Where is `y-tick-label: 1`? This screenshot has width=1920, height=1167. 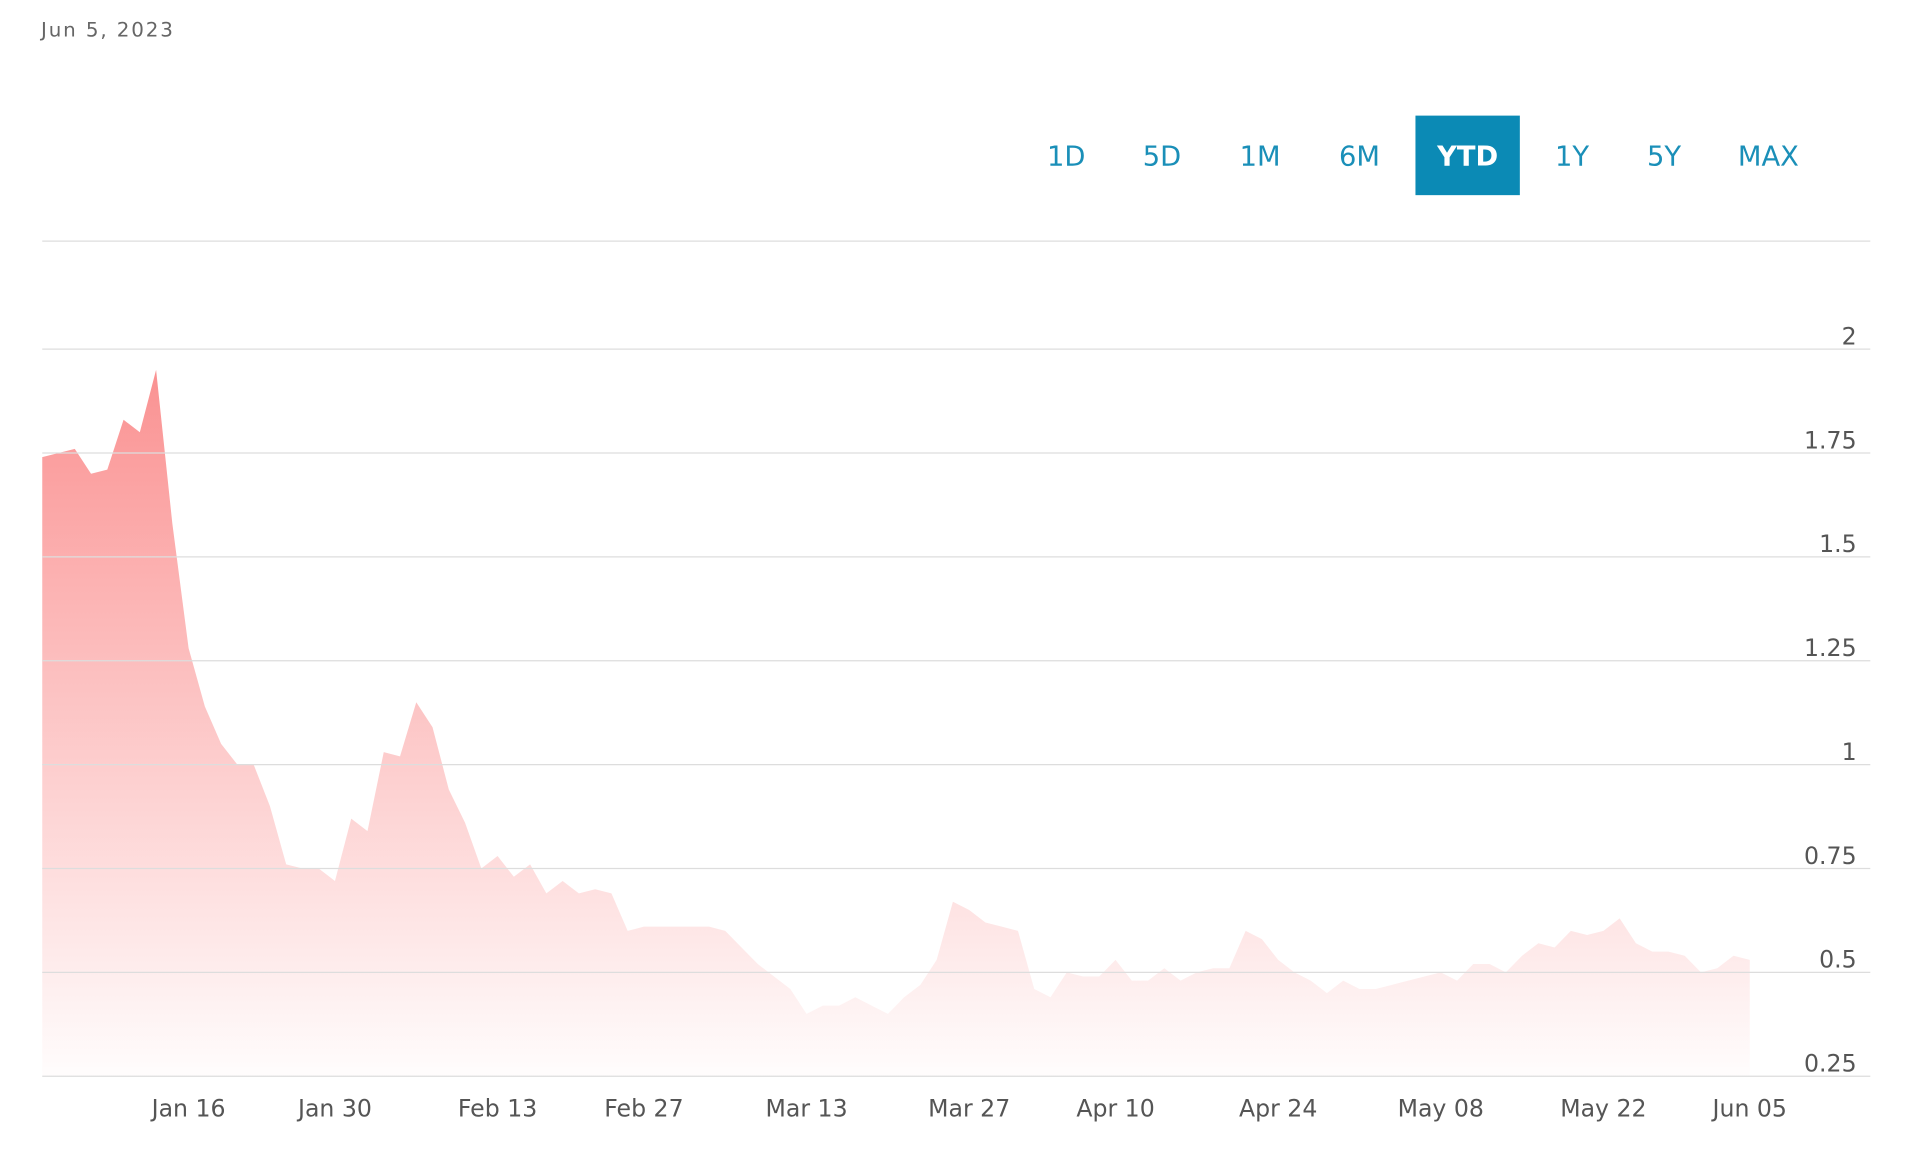 y-tick-label: 1 is located at coordinates (1849, 752).